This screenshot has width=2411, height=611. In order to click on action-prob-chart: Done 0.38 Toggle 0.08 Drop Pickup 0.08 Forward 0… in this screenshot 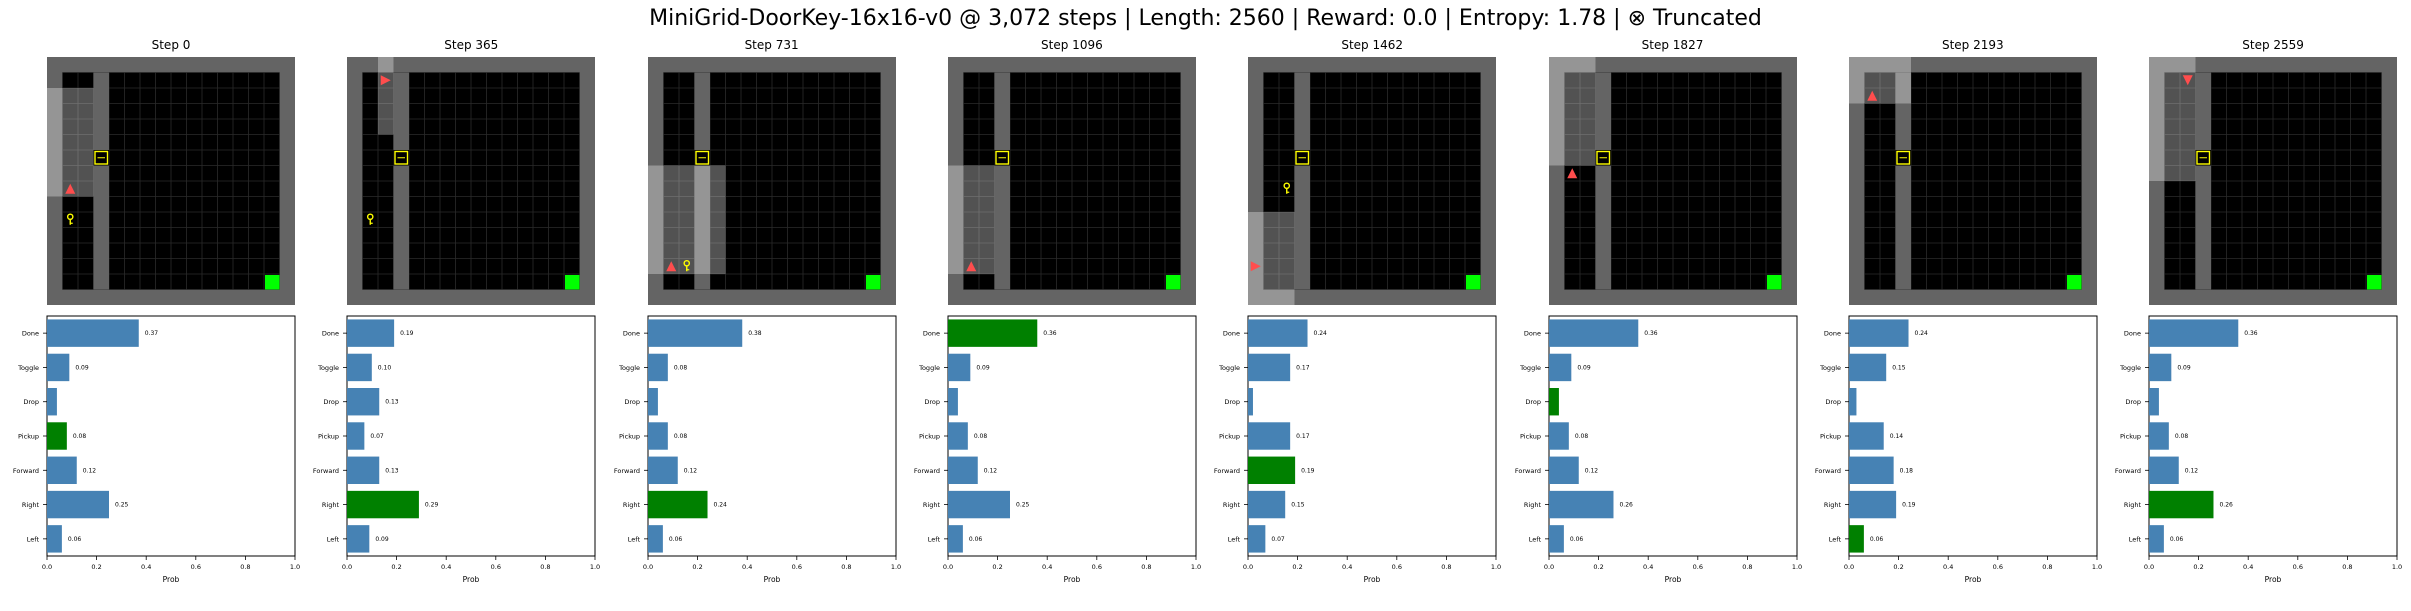, I will do `click(757, 449)`.